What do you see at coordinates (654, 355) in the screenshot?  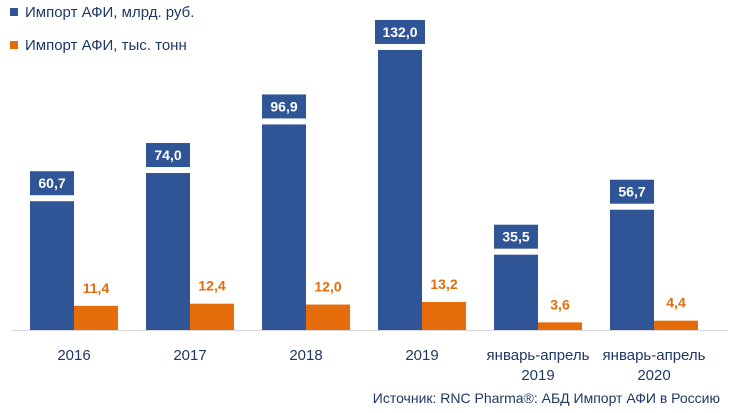 I see `x-tick-label-6-1: январь-апрель` at bounding box center [654, 355].